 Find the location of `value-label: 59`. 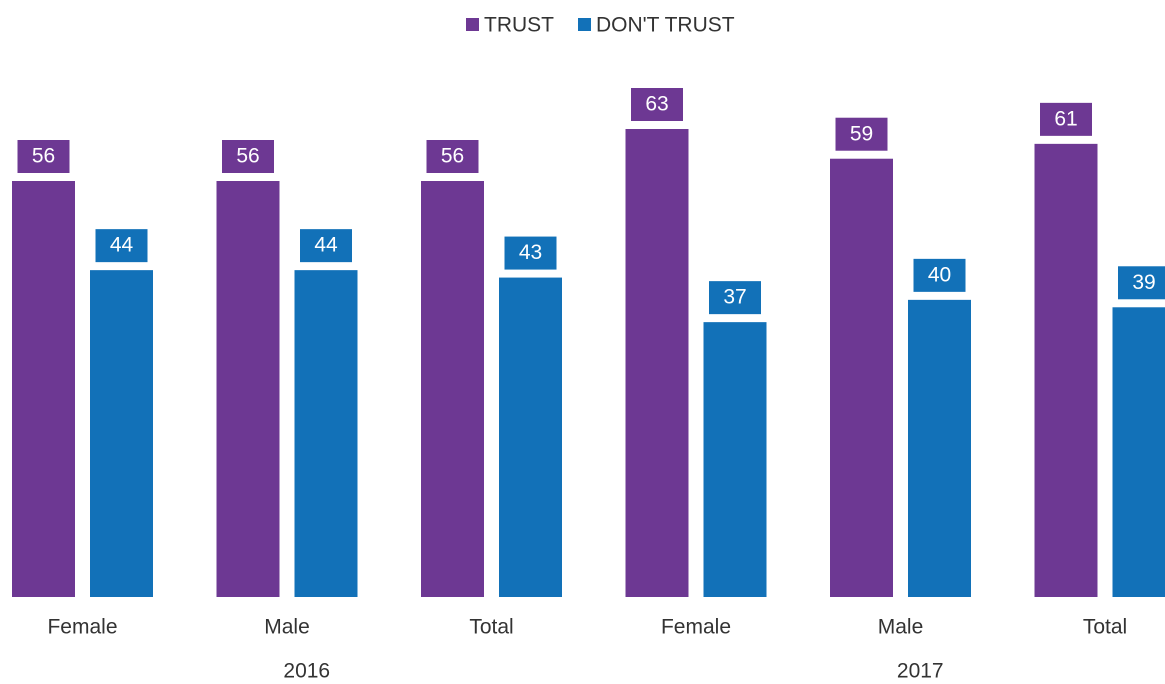

value-label: 59 is located at coordinates (861, 133).